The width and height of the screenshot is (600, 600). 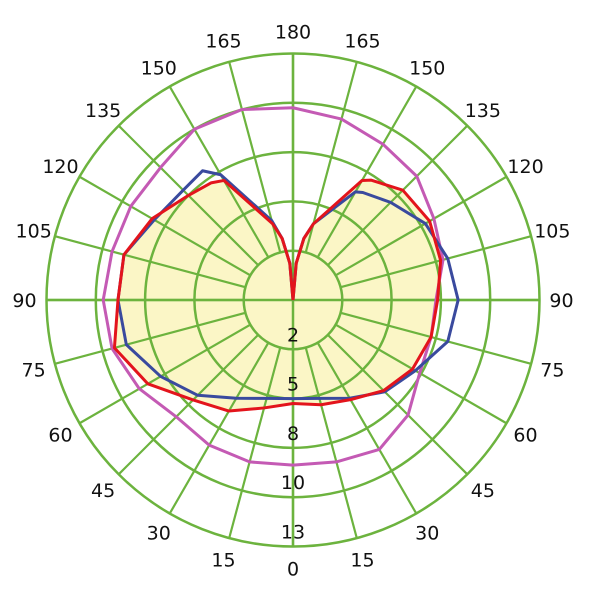 I want to click on radial-tick-label: 5, so click(x=293, y=385).